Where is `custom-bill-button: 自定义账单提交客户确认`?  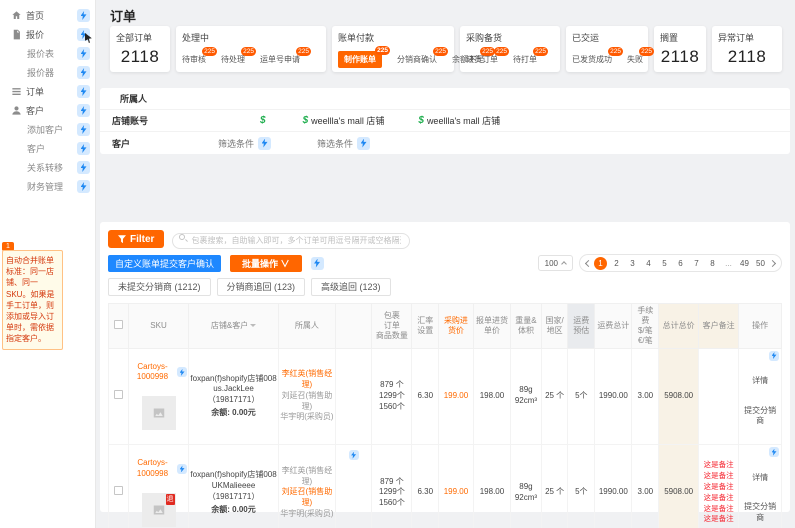 custom-bill-button: 自定义账单提交客户确认 is located at coordinates (165, 263).